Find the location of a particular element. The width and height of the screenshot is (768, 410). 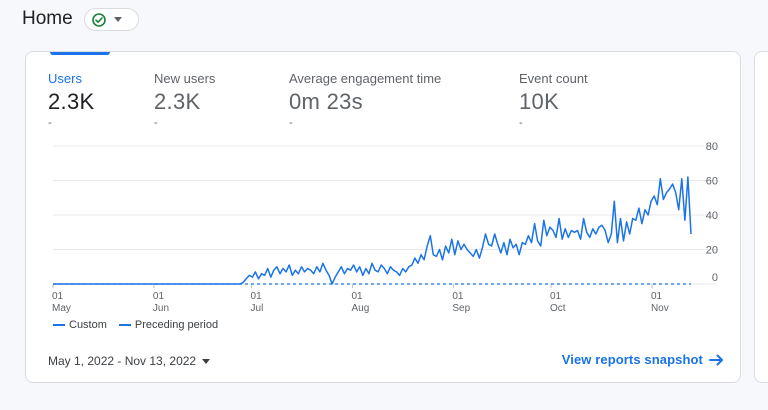

metric-new-users: New users 2.3K - is located at coordinates (184, 100).